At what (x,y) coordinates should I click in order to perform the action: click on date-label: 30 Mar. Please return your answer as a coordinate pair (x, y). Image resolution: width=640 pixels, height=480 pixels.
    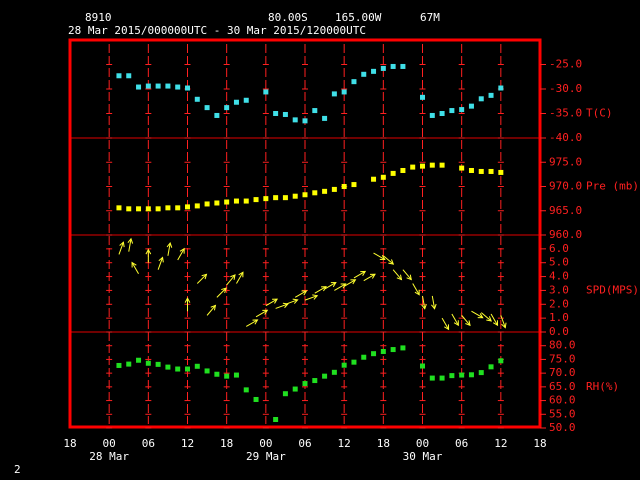
    Looking at the image, I should click on (423, 456).